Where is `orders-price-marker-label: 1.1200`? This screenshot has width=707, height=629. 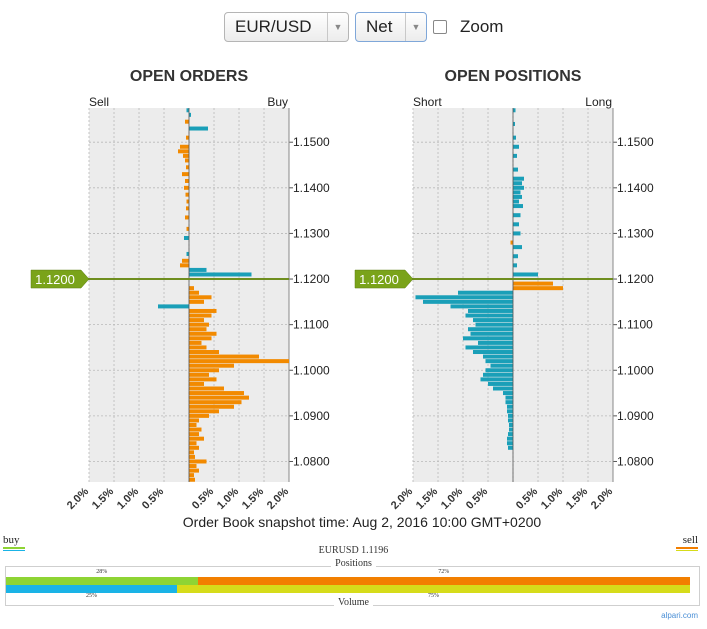 orders-price-marker-label: 1.1200 is located at coordinates (55, 279).